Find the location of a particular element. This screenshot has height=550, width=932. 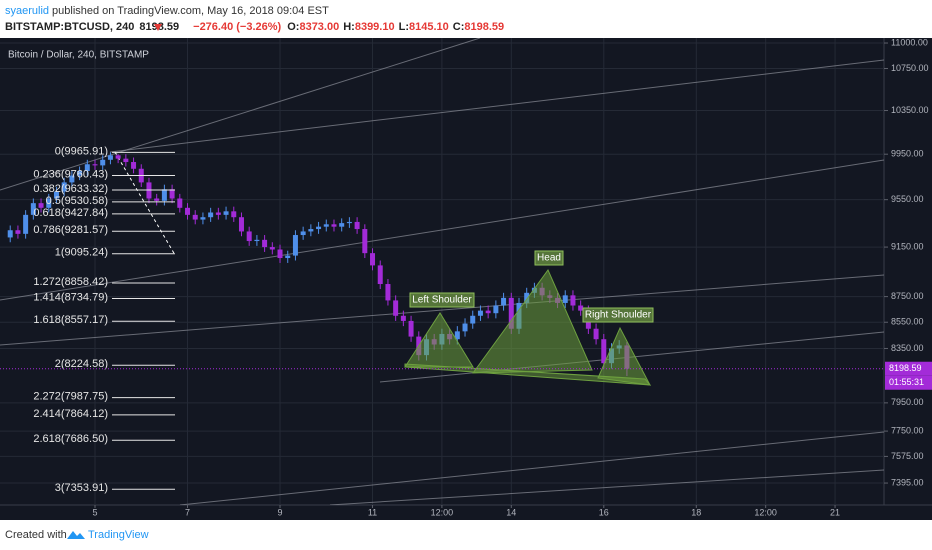

countdown: 01:55:31 is located at coordinates (906, 382).